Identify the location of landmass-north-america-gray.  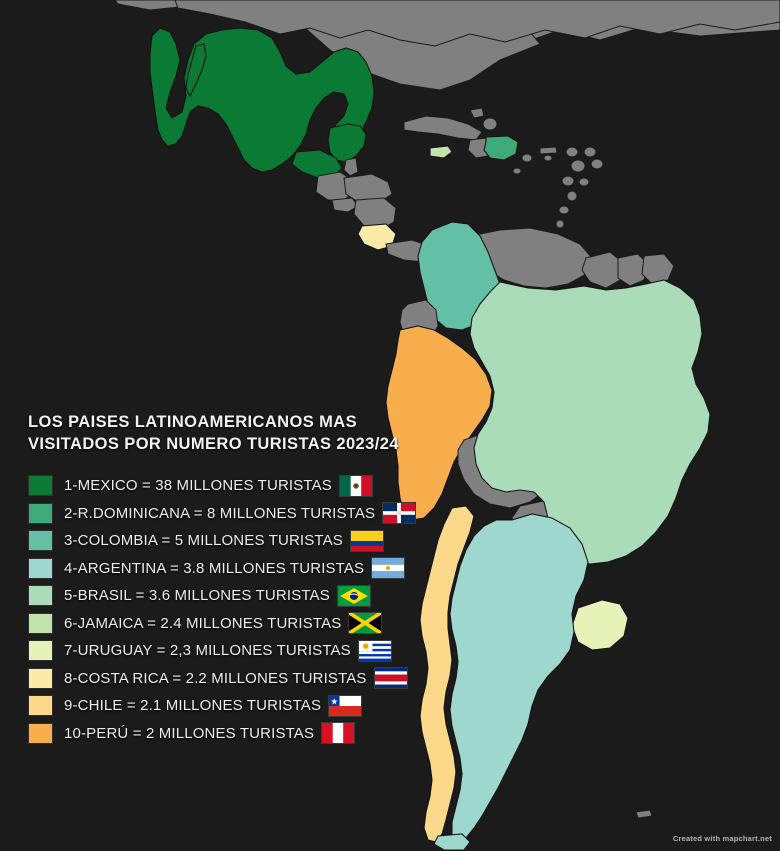
(477, 23).